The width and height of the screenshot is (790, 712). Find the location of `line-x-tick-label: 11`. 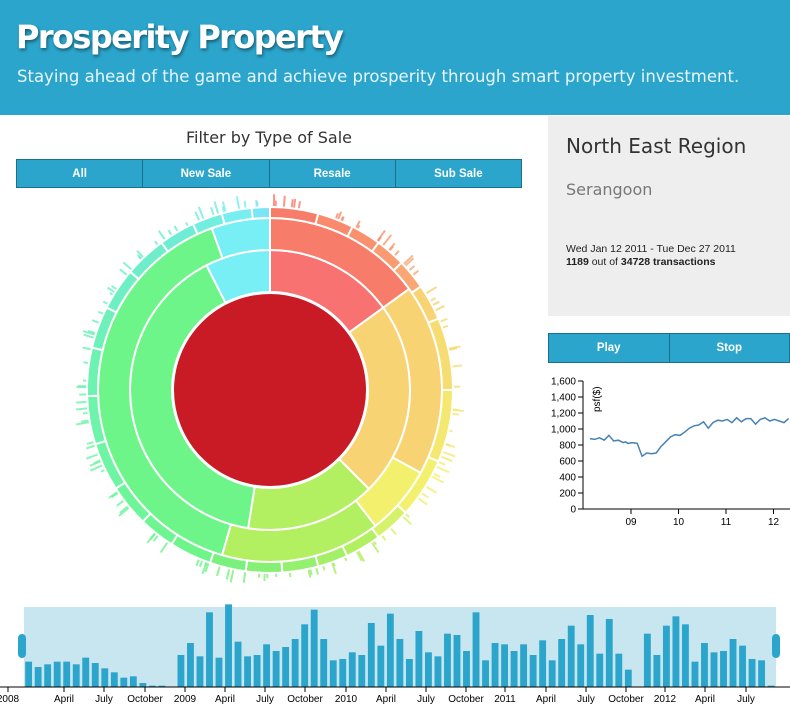

line-x-tick-label: 11 is located at coordinates (726, 522).